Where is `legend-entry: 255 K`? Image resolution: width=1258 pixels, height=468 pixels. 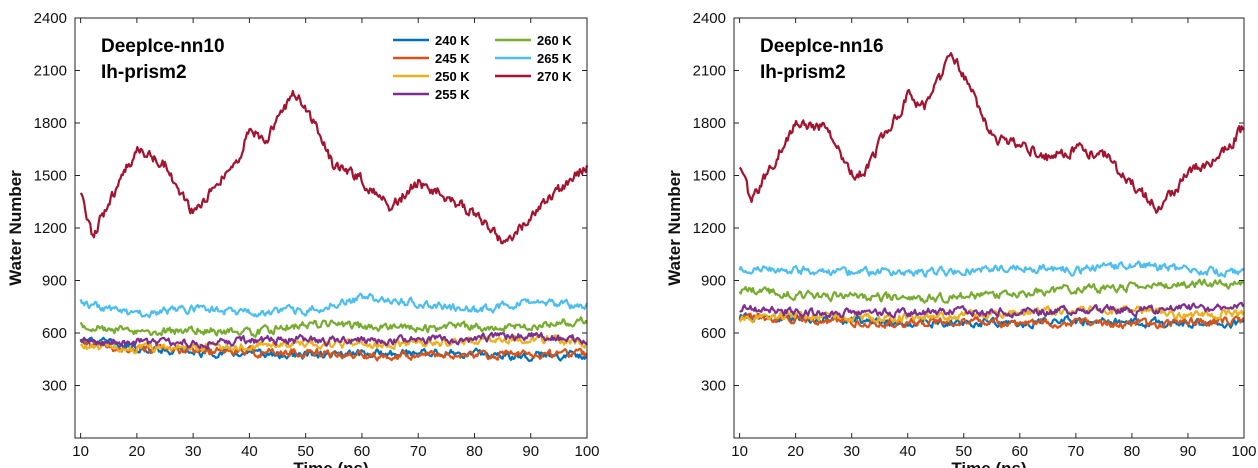 legend-entry: 255 K is located at coordinates (452, 94).